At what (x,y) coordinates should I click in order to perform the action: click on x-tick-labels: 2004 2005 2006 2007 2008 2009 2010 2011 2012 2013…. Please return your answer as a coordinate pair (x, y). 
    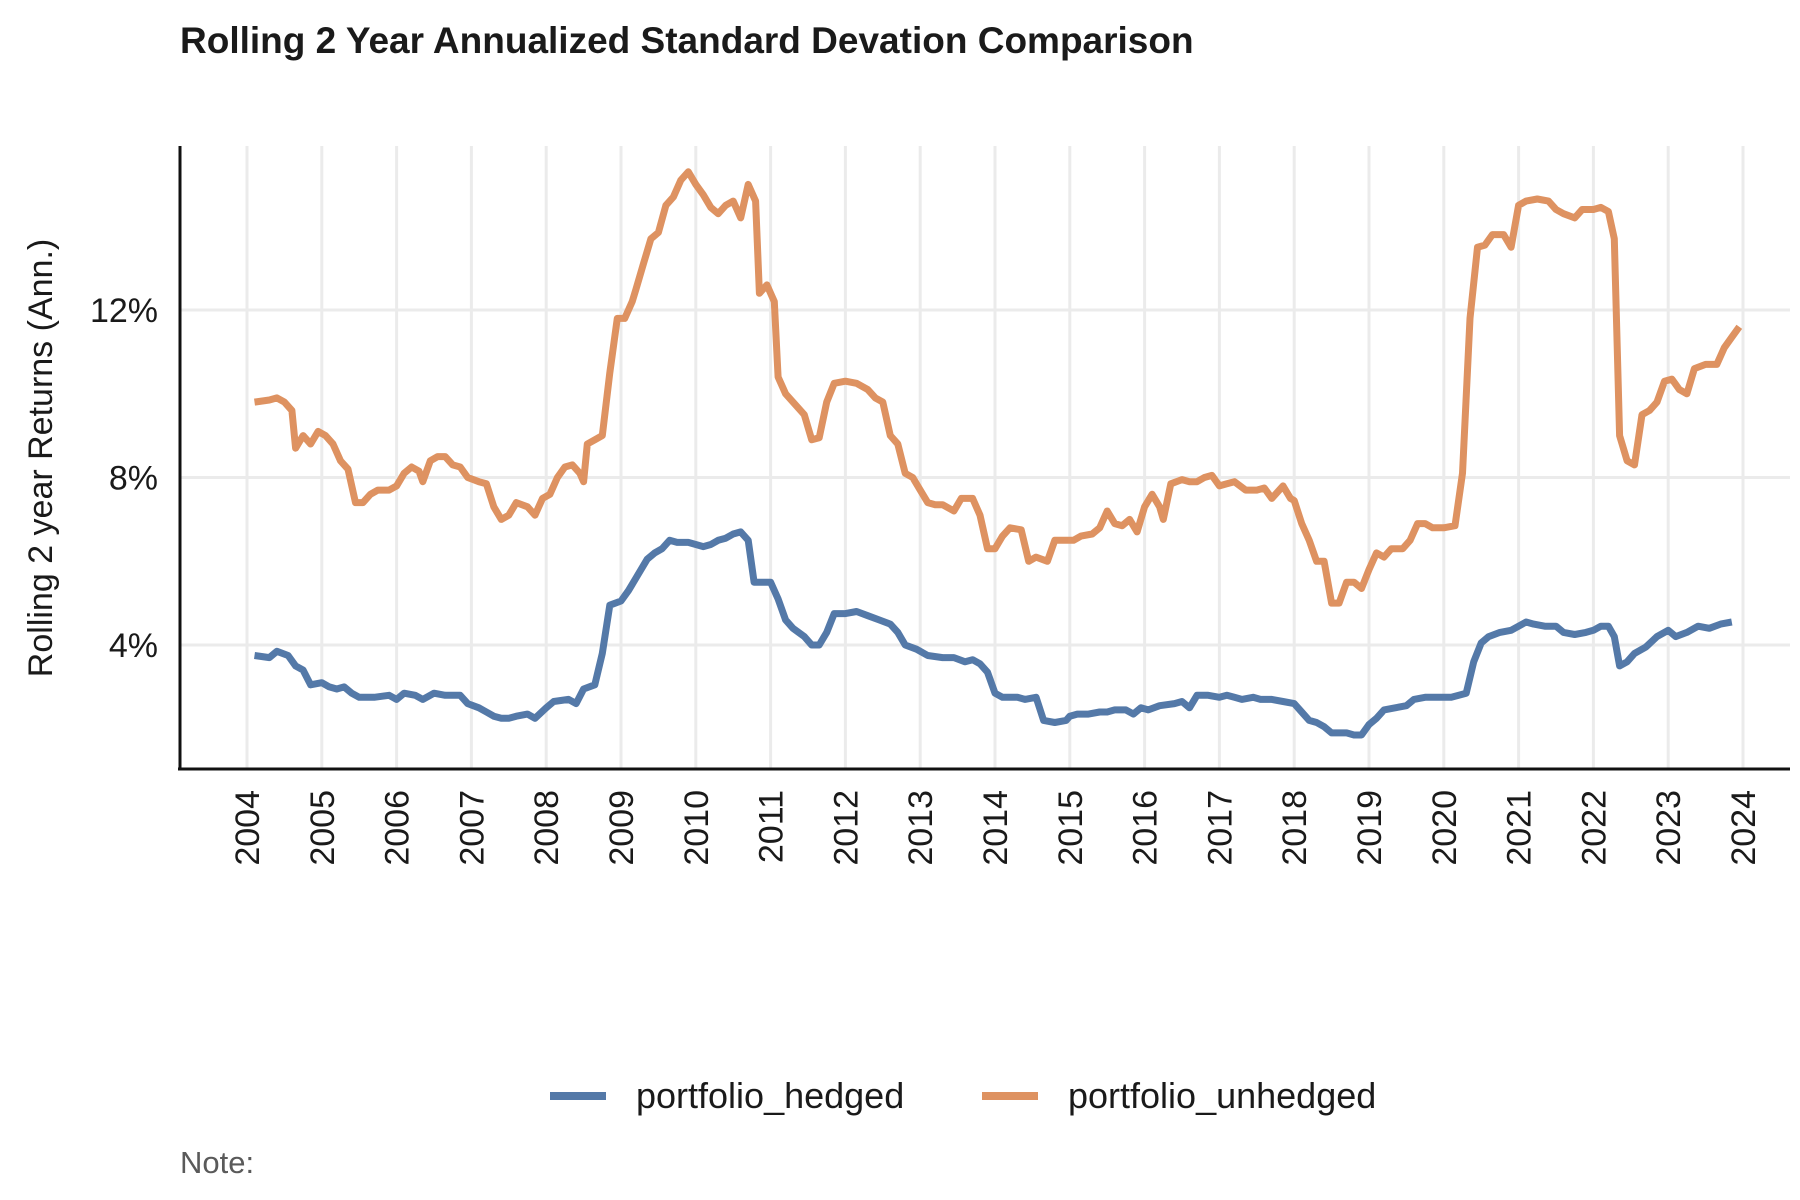
    Looking at the image, I should click on (996, 828).